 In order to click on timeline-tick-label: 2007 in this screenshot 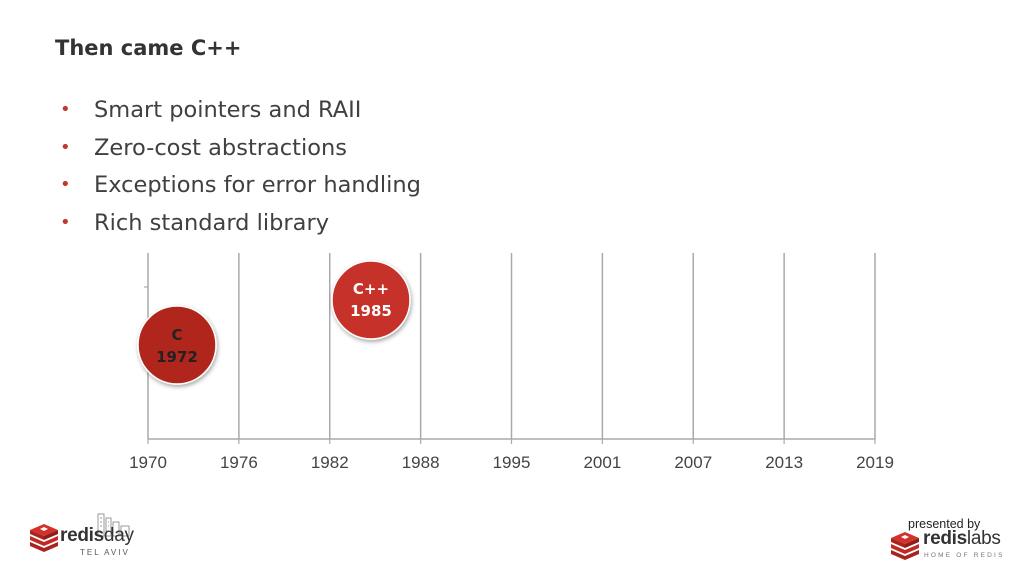, I will do `click(693, 462)`.